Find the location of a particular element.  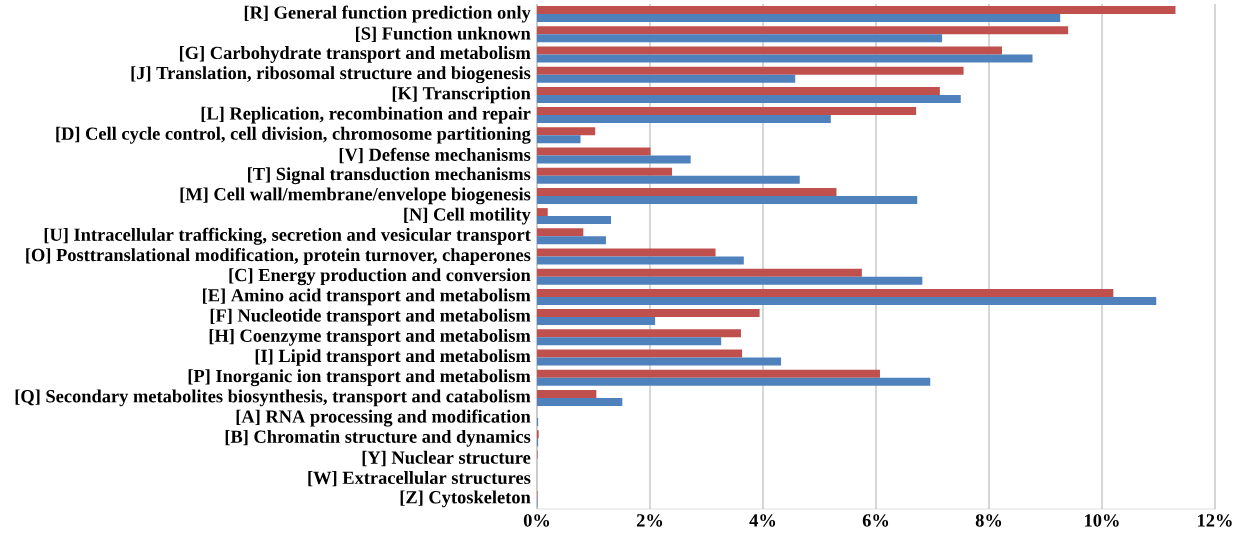

y-tick-label: [H] Coenzyme transport and metabolism is located at coordinates (370, 337).